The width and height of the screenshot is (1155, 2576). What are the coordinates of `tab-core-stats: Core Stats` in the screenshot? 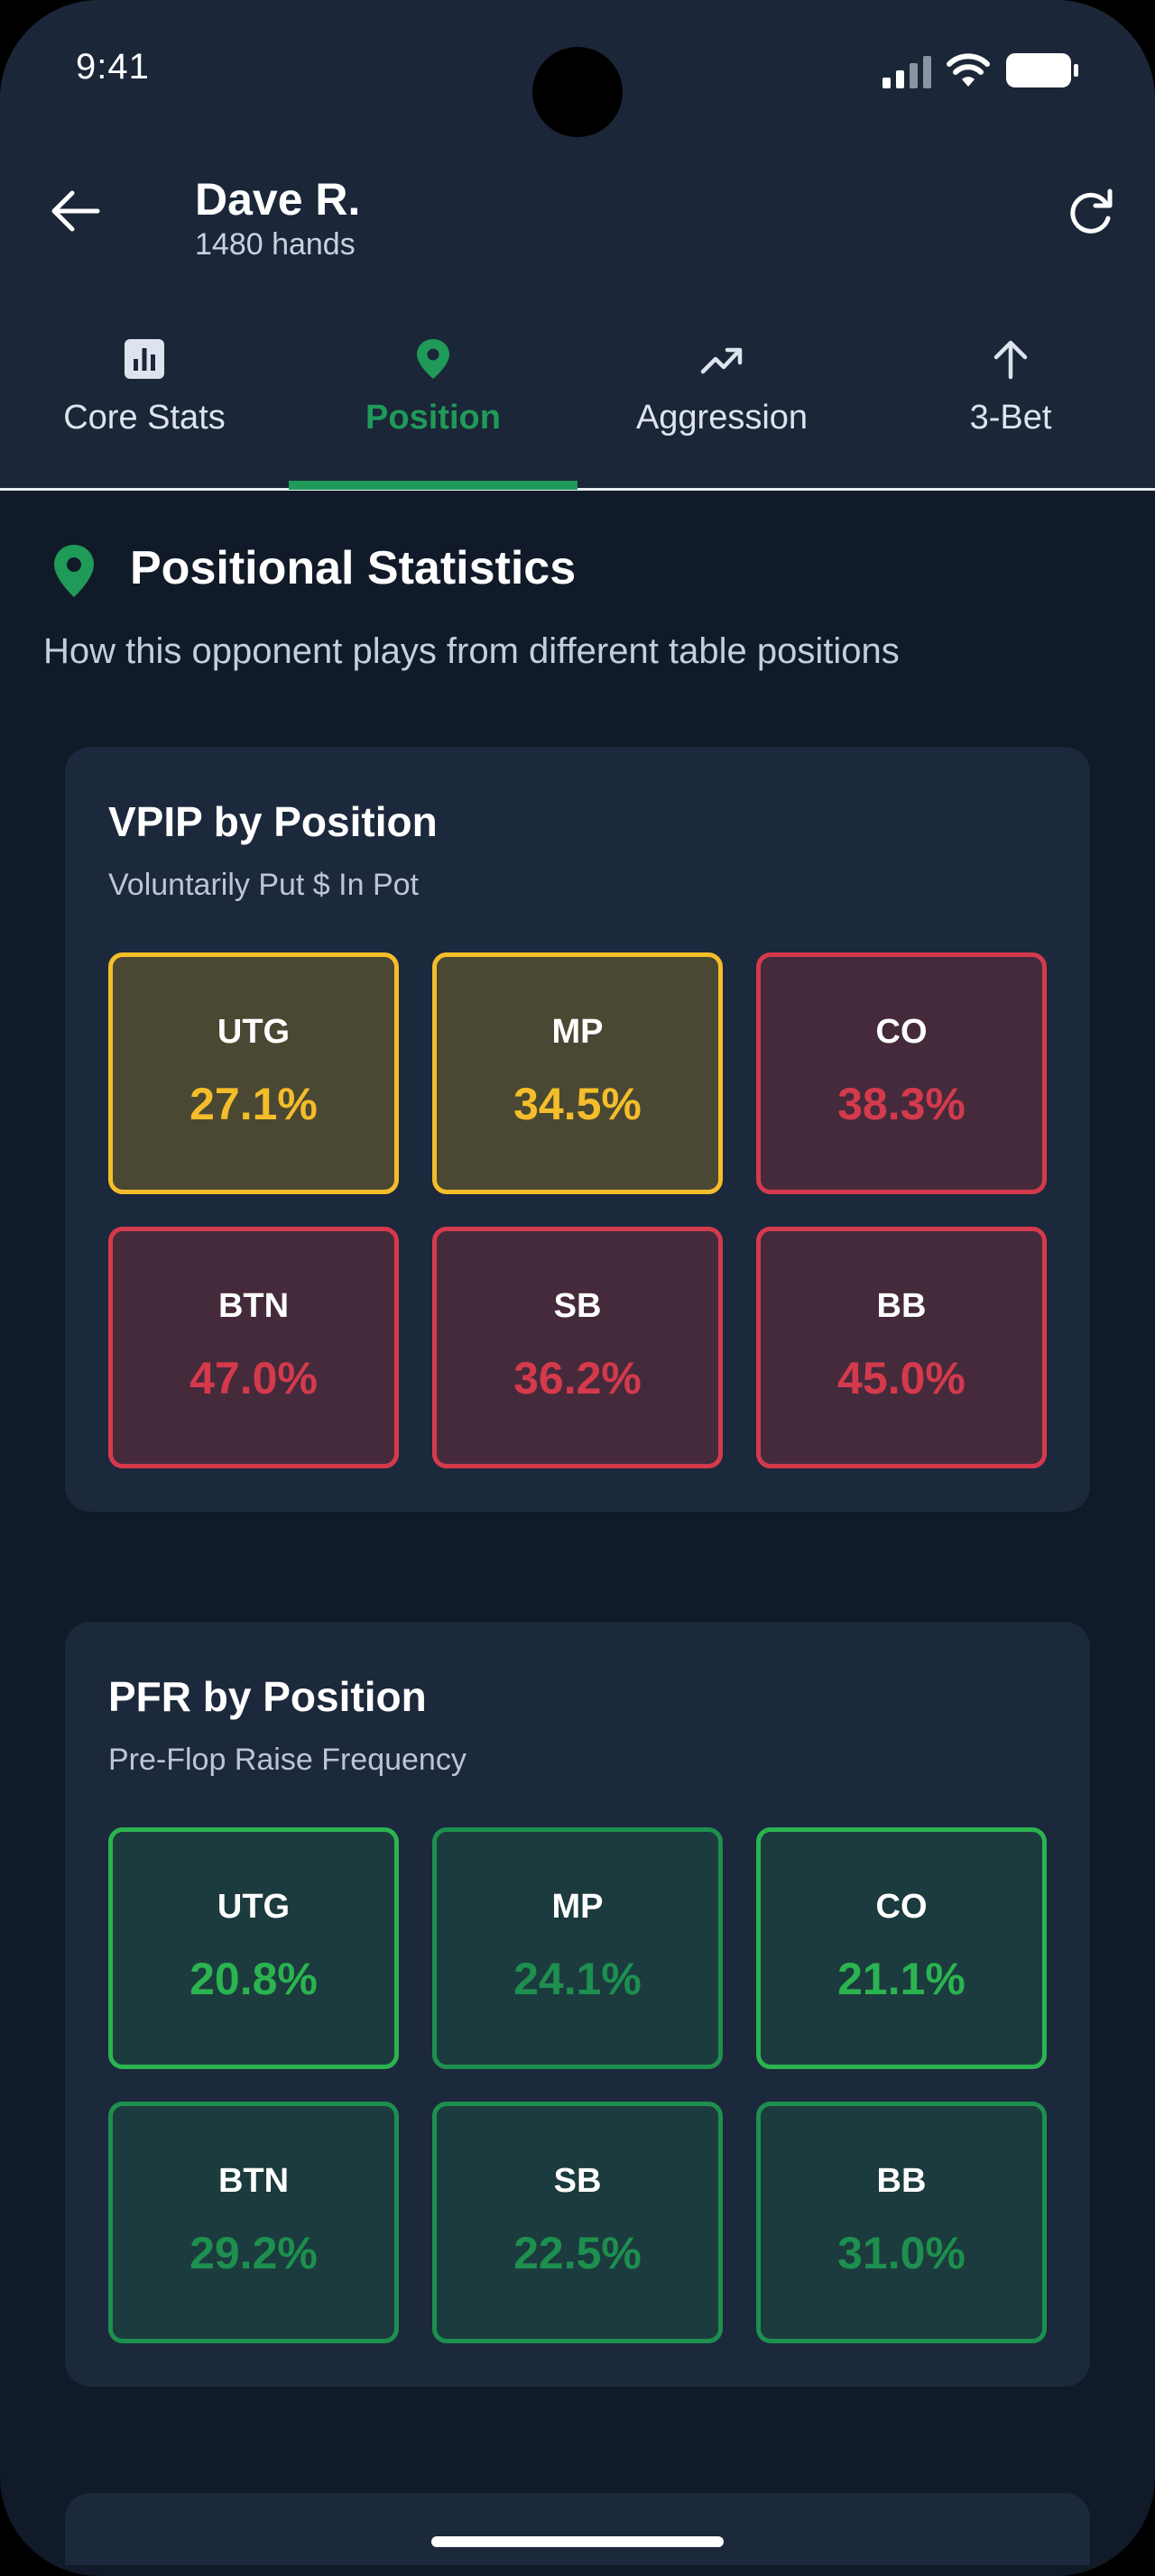 It's located at (144, 407).